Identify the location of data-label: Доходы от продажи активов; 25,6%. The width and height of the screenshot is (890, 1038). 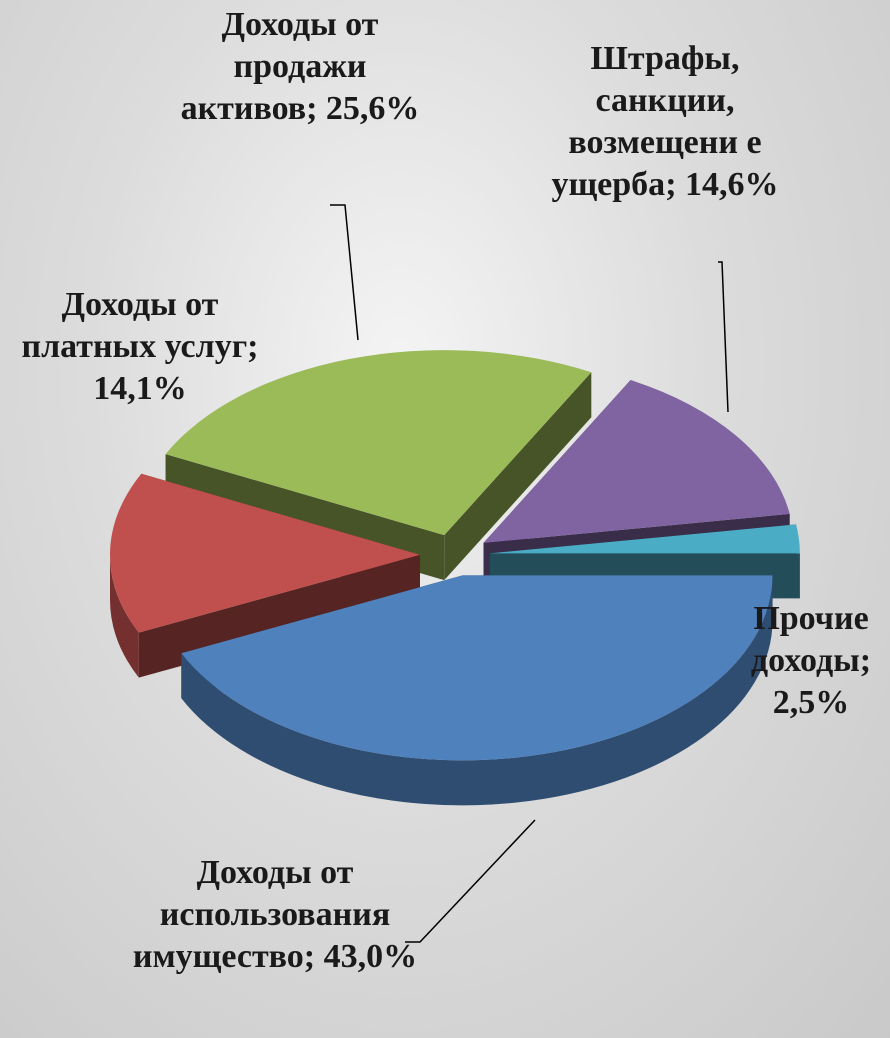
(300, 67).